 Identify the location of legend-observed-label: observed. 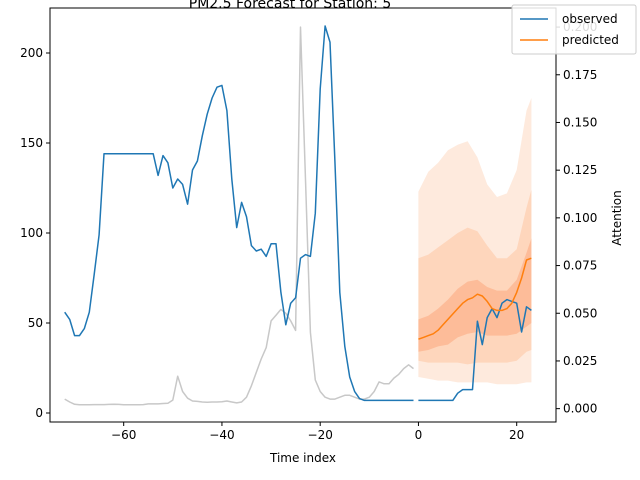
(590, 19).